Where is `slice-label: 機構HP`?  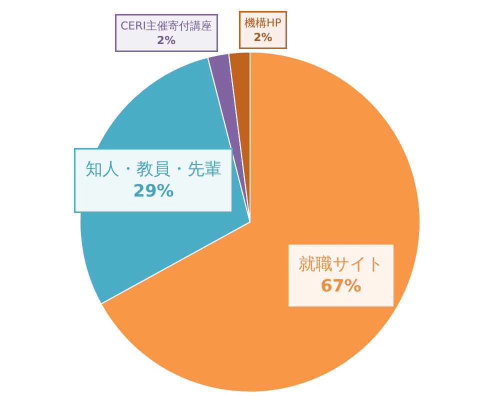 slice-label: 機構HP is located at coordinates (263, 23).